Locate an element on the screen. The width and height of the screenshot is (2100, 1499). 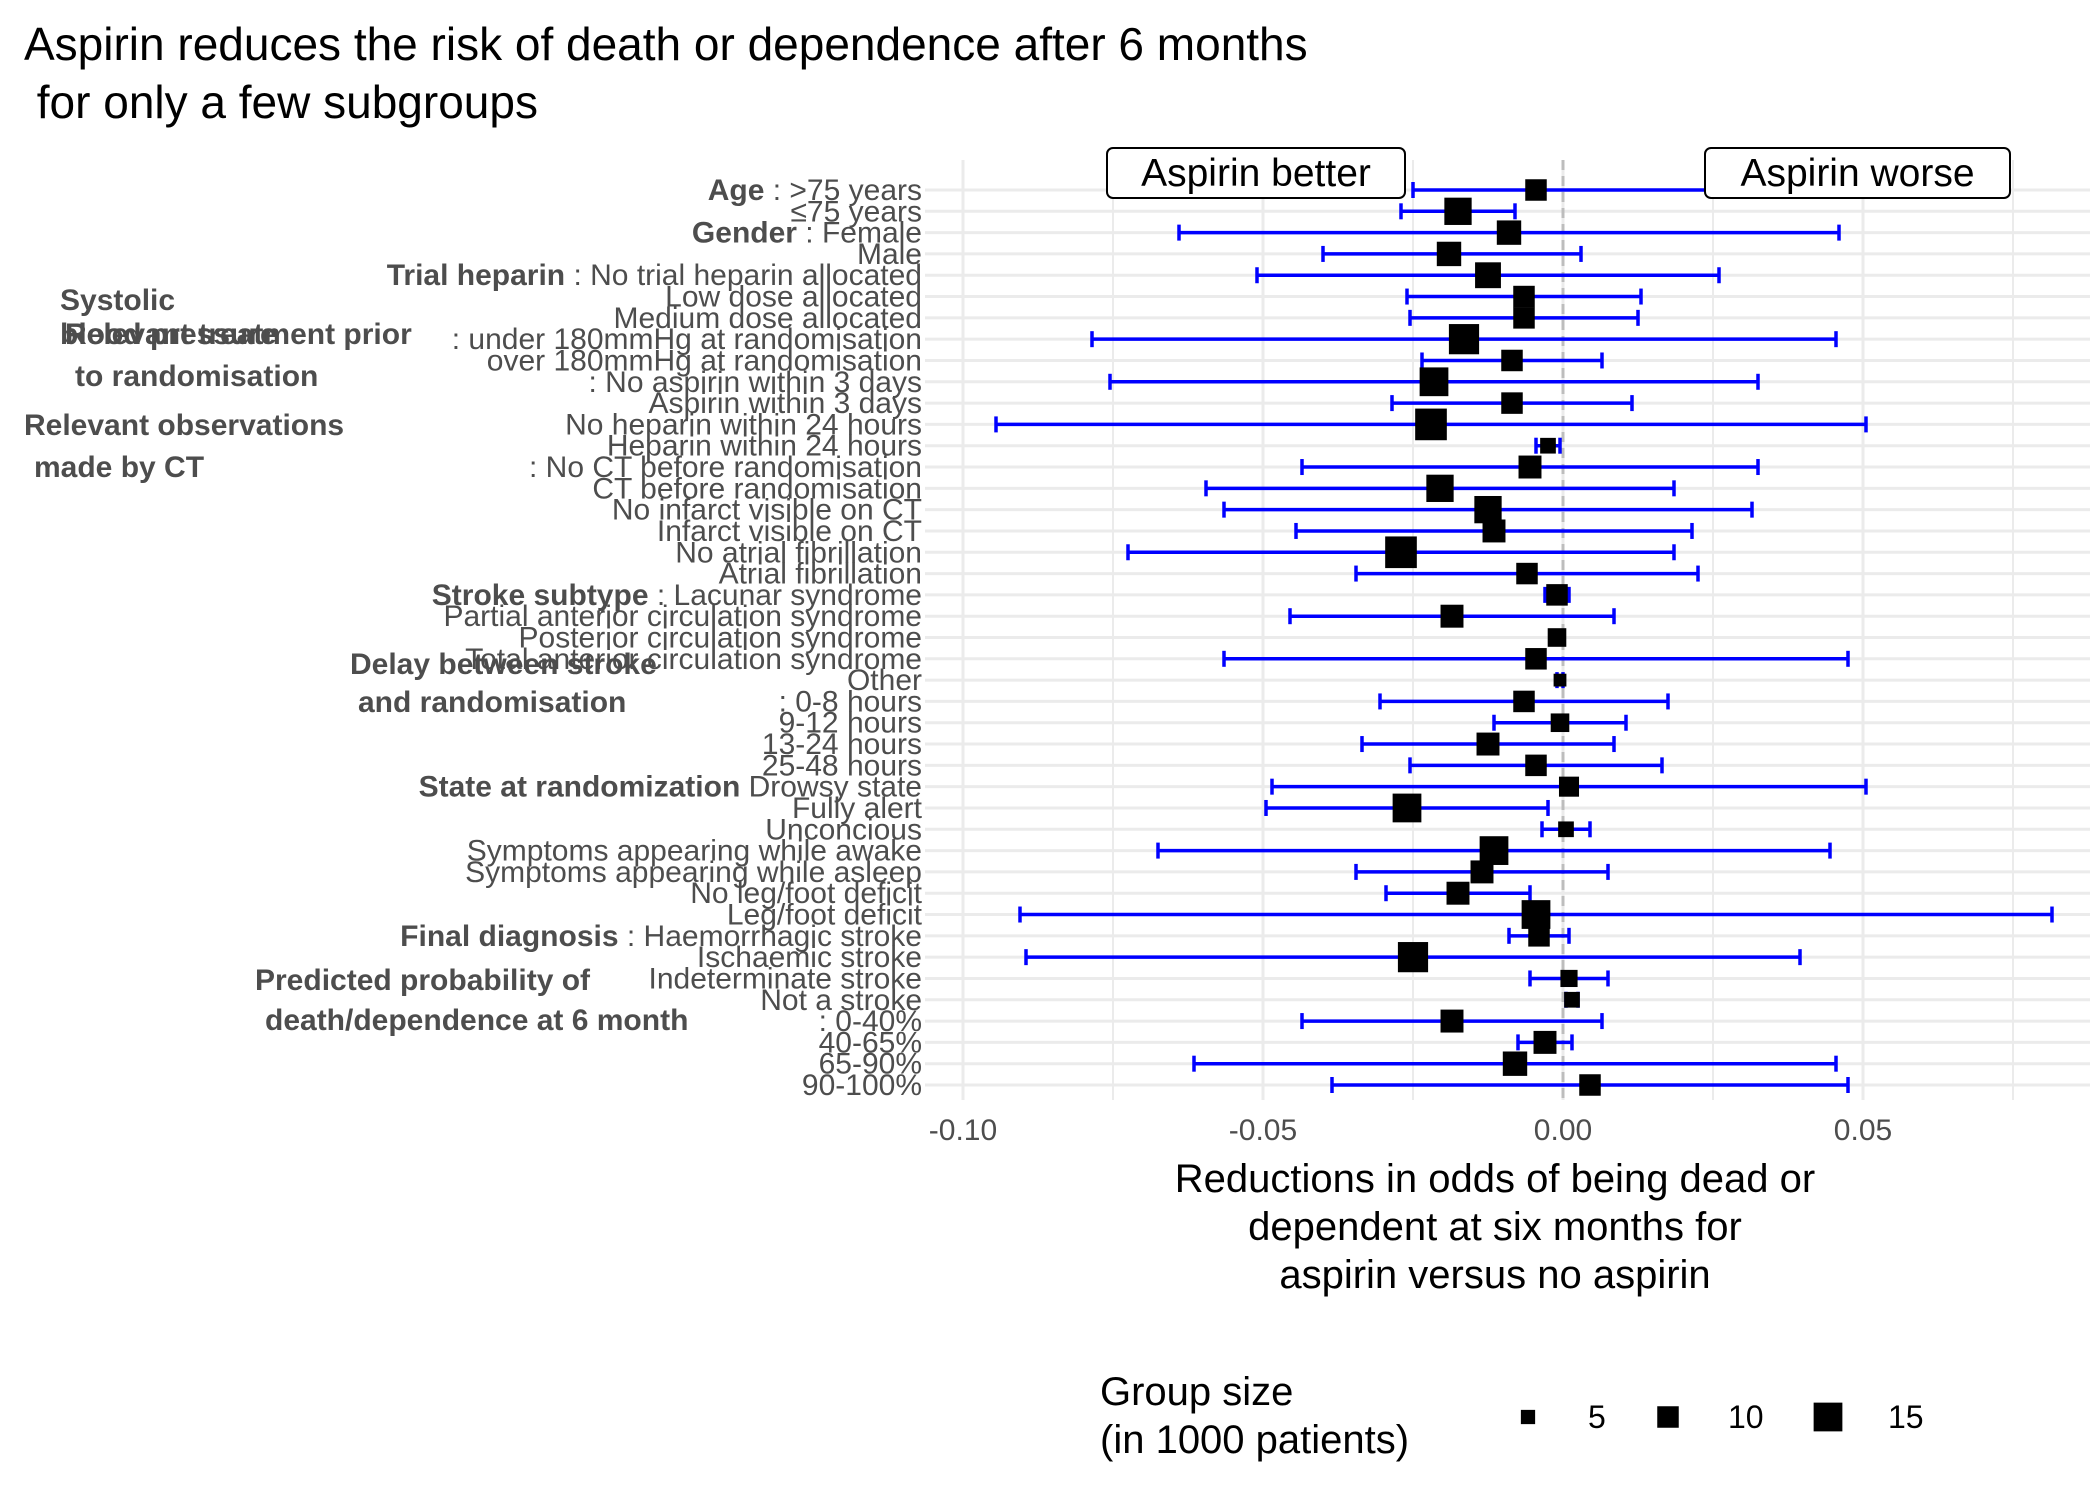
group-prefix: Stroke subtype is located at coordinates (540, 595).